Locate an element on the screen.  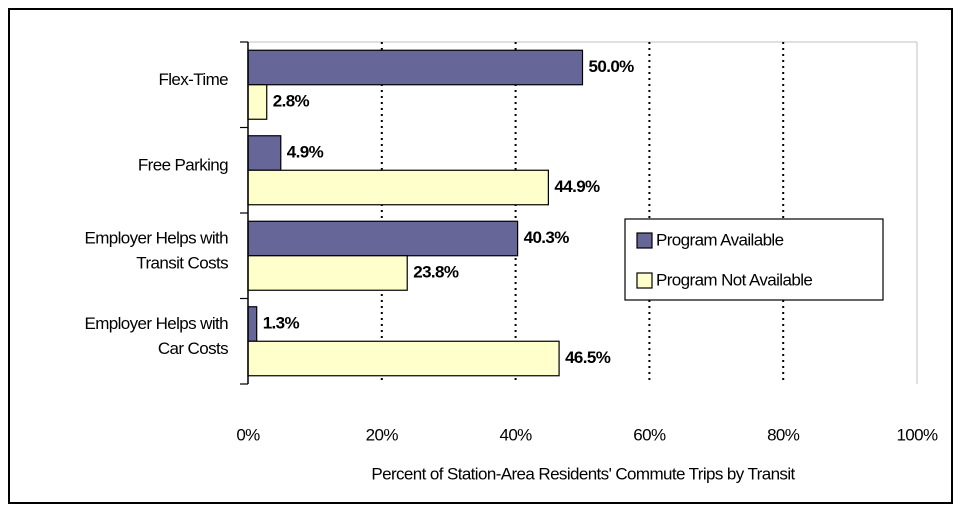
value-label: 1.3% is located at coordinates (281, 322).